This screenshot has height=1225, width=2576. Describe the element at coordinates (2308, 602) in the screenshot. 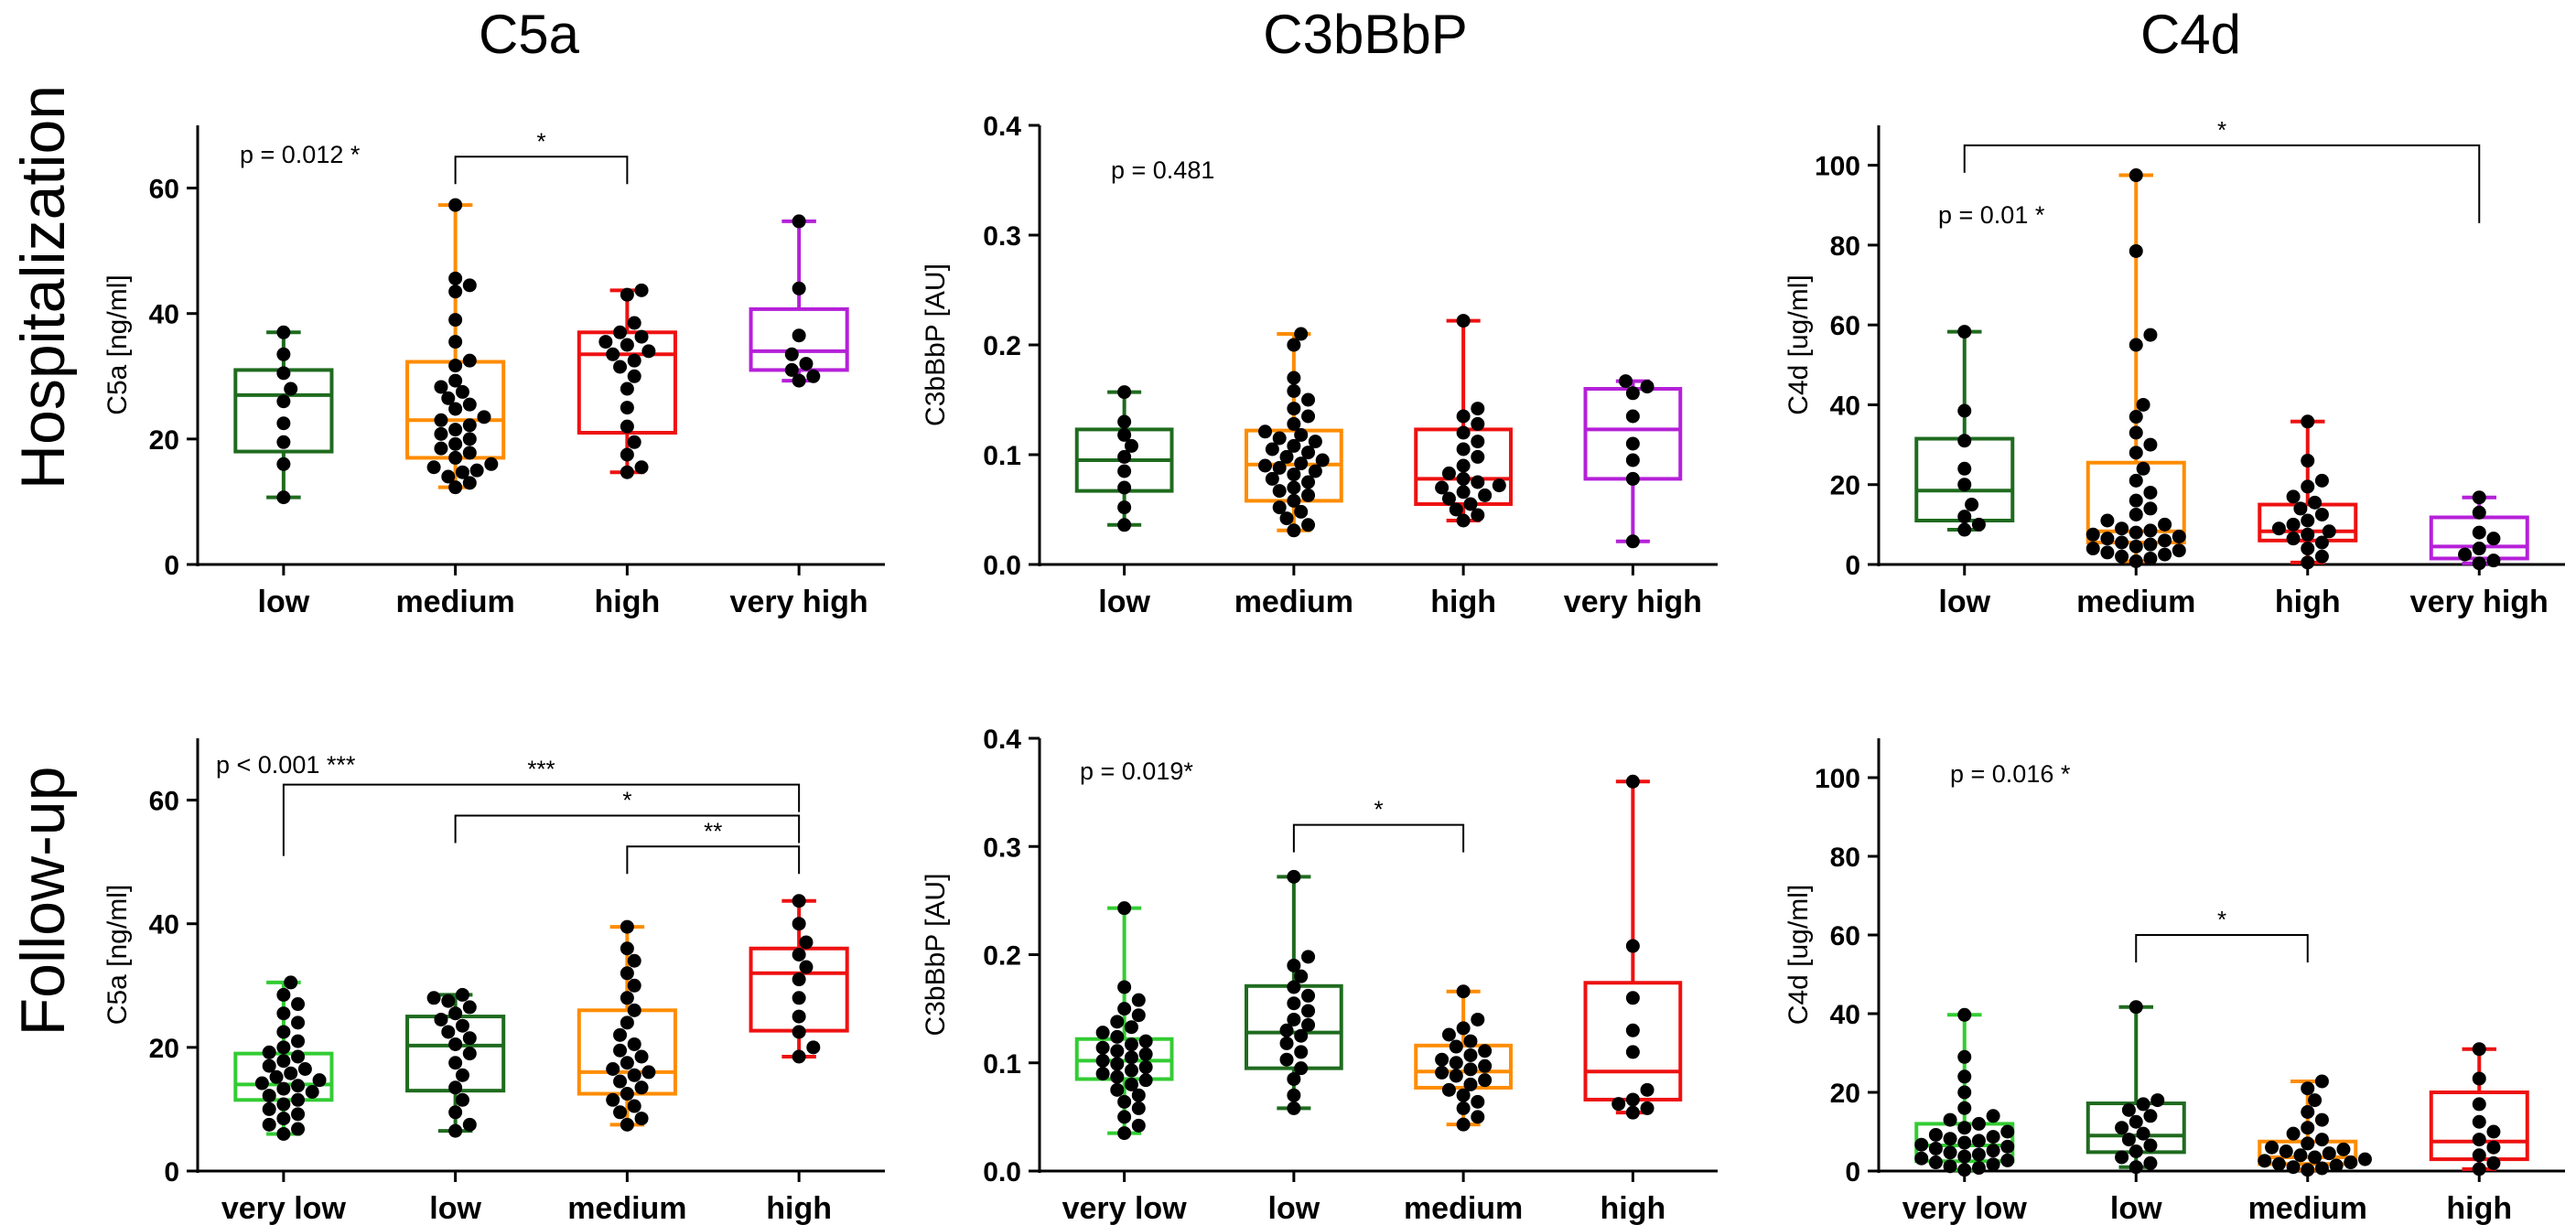

I see `x-tick-label: high` at that location.